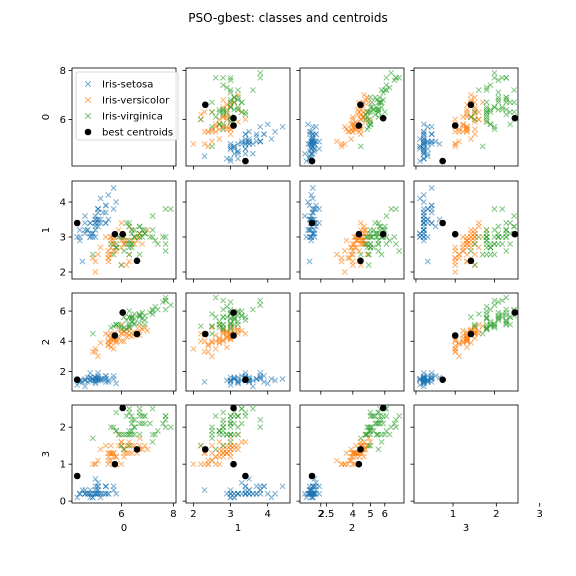 The image size is (576, 576). I want to click on panel-r0-c1, so click(236, 118).